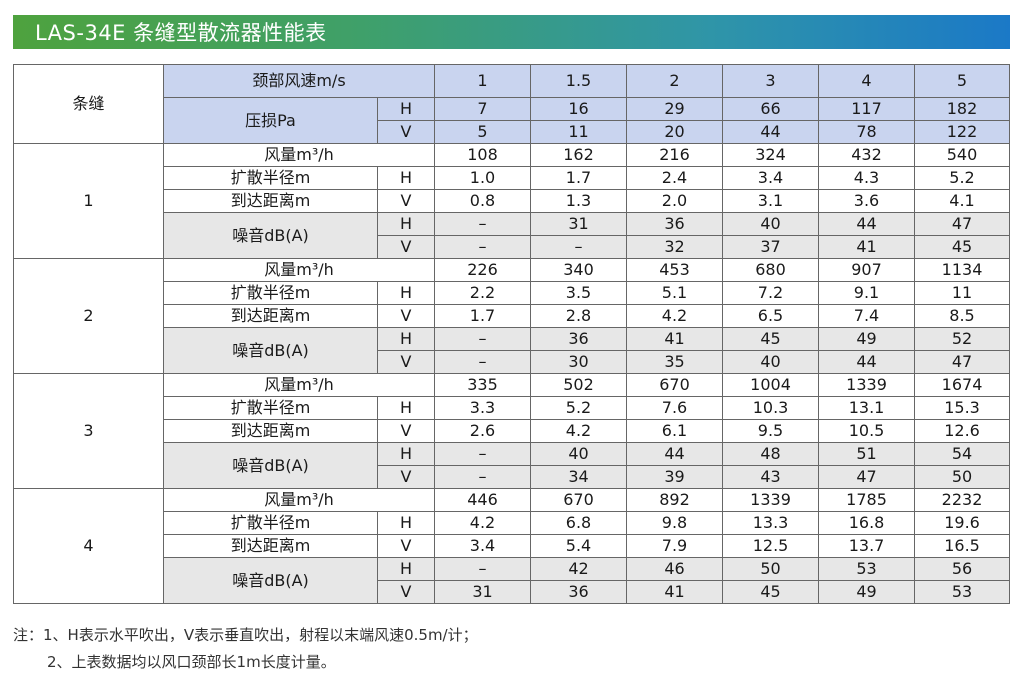  I want to click on noise-cell: 34, so click(579, 477).